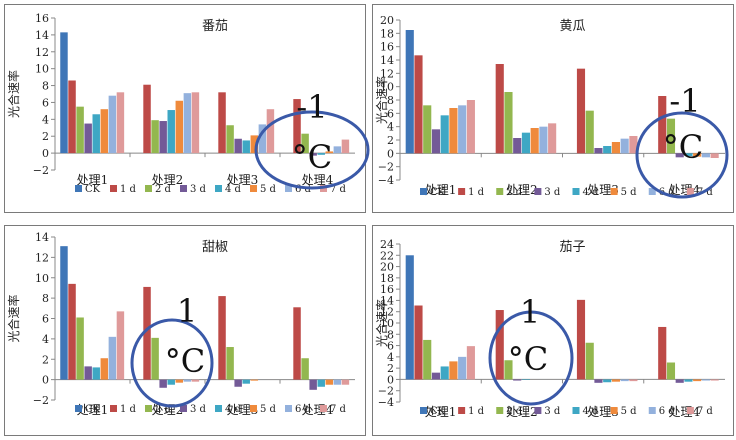 The width and height of the screenshot is (736, 440). What do you see at coordinates (381, 323) in the screenshot?
I see `y-axis-label: 光合速率` at bounding box center [381, 323].